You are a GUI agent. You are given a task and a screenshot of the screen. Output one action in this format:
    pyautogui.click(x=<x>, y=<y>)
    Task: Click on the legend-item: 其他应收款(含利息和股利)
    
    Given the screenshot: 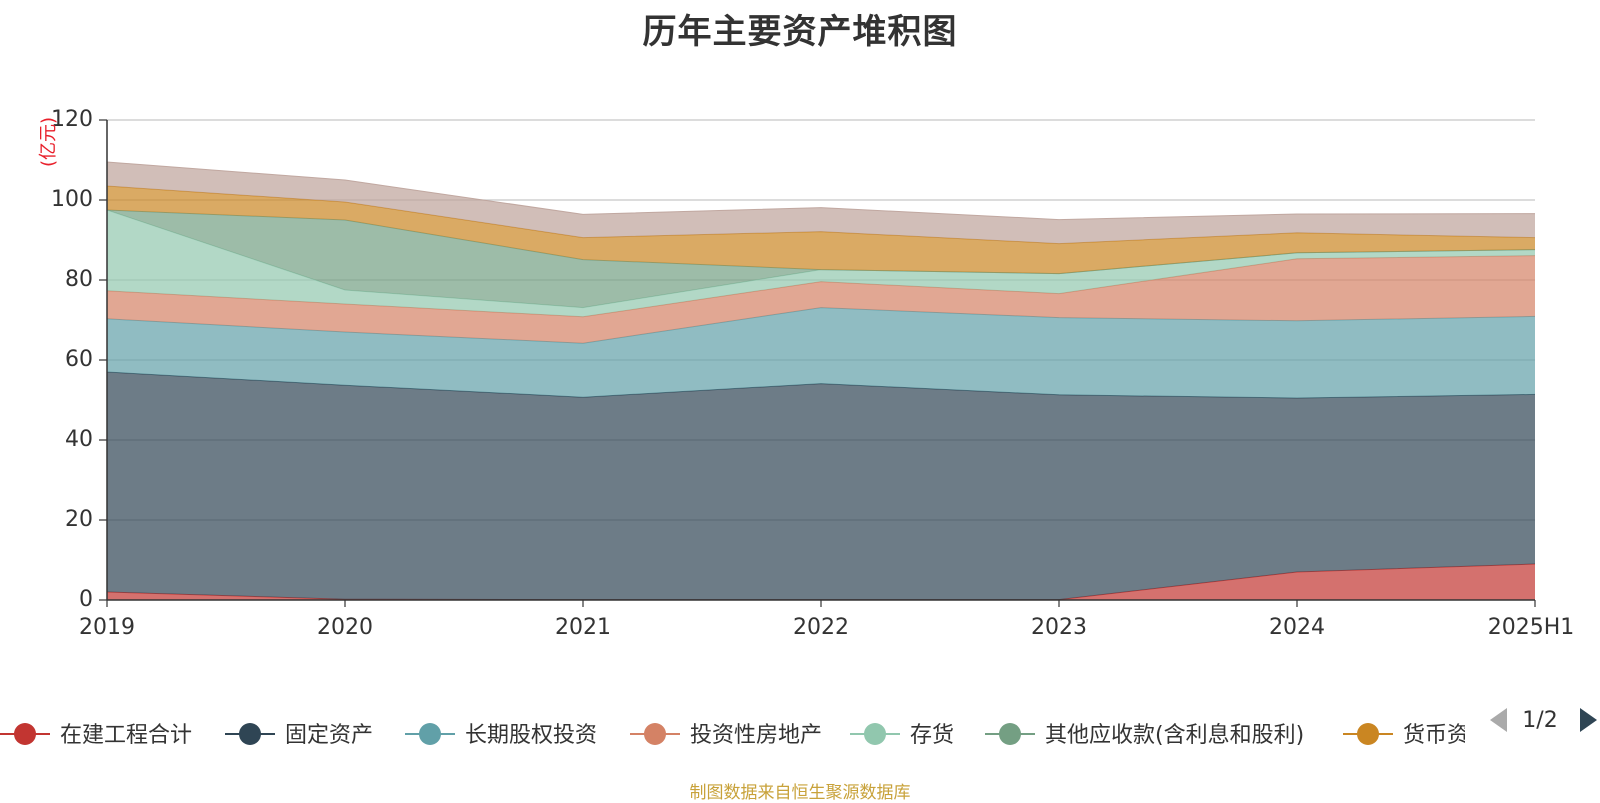 What is the action you would take?
    pyautogui.click(x=1144, y=735)
    